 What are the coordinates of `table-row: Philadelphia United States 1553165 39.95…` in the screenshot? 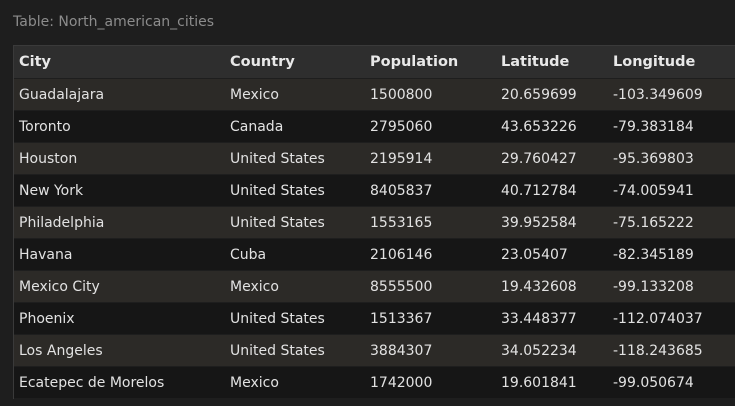 It's located at (374, 223).